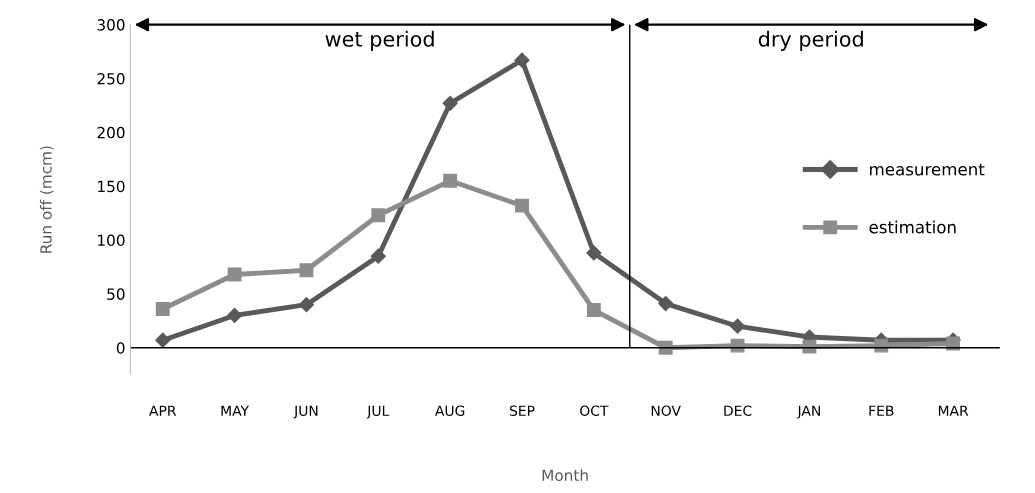 The height and width of the screenshot is (493, 1035). Describe the element at coordinates (912, 227) in the screenshot. I see `legend-label: estimation` at that location.